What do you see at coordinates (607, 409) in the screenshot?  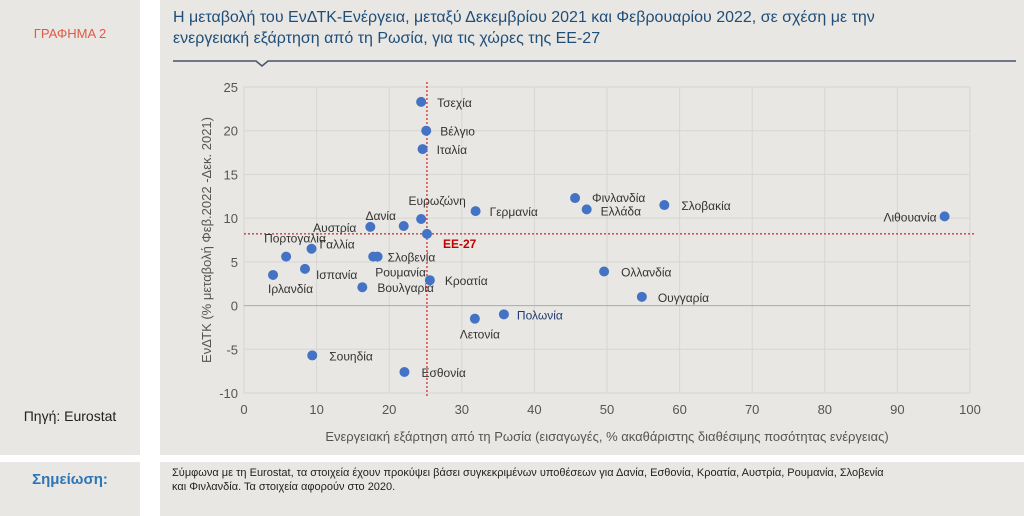 I see `x-tick-label: 50` at bounding box center [607, 409].